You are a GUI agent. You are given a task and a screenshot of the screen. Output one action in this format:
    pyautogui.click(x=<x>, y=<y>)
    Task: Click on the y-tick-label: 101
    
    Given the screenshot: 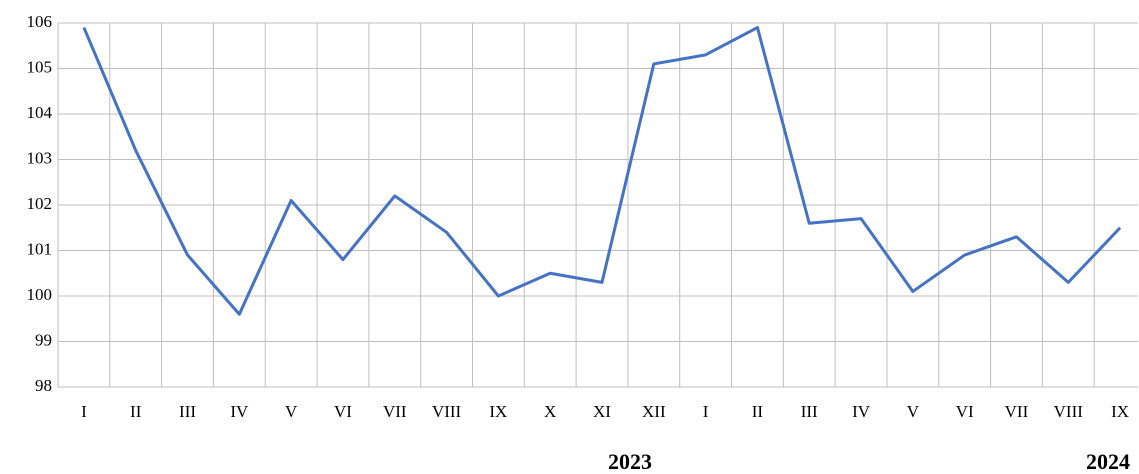 What is the action you would take?
    pyautogui.click(x=40, y=248)
    